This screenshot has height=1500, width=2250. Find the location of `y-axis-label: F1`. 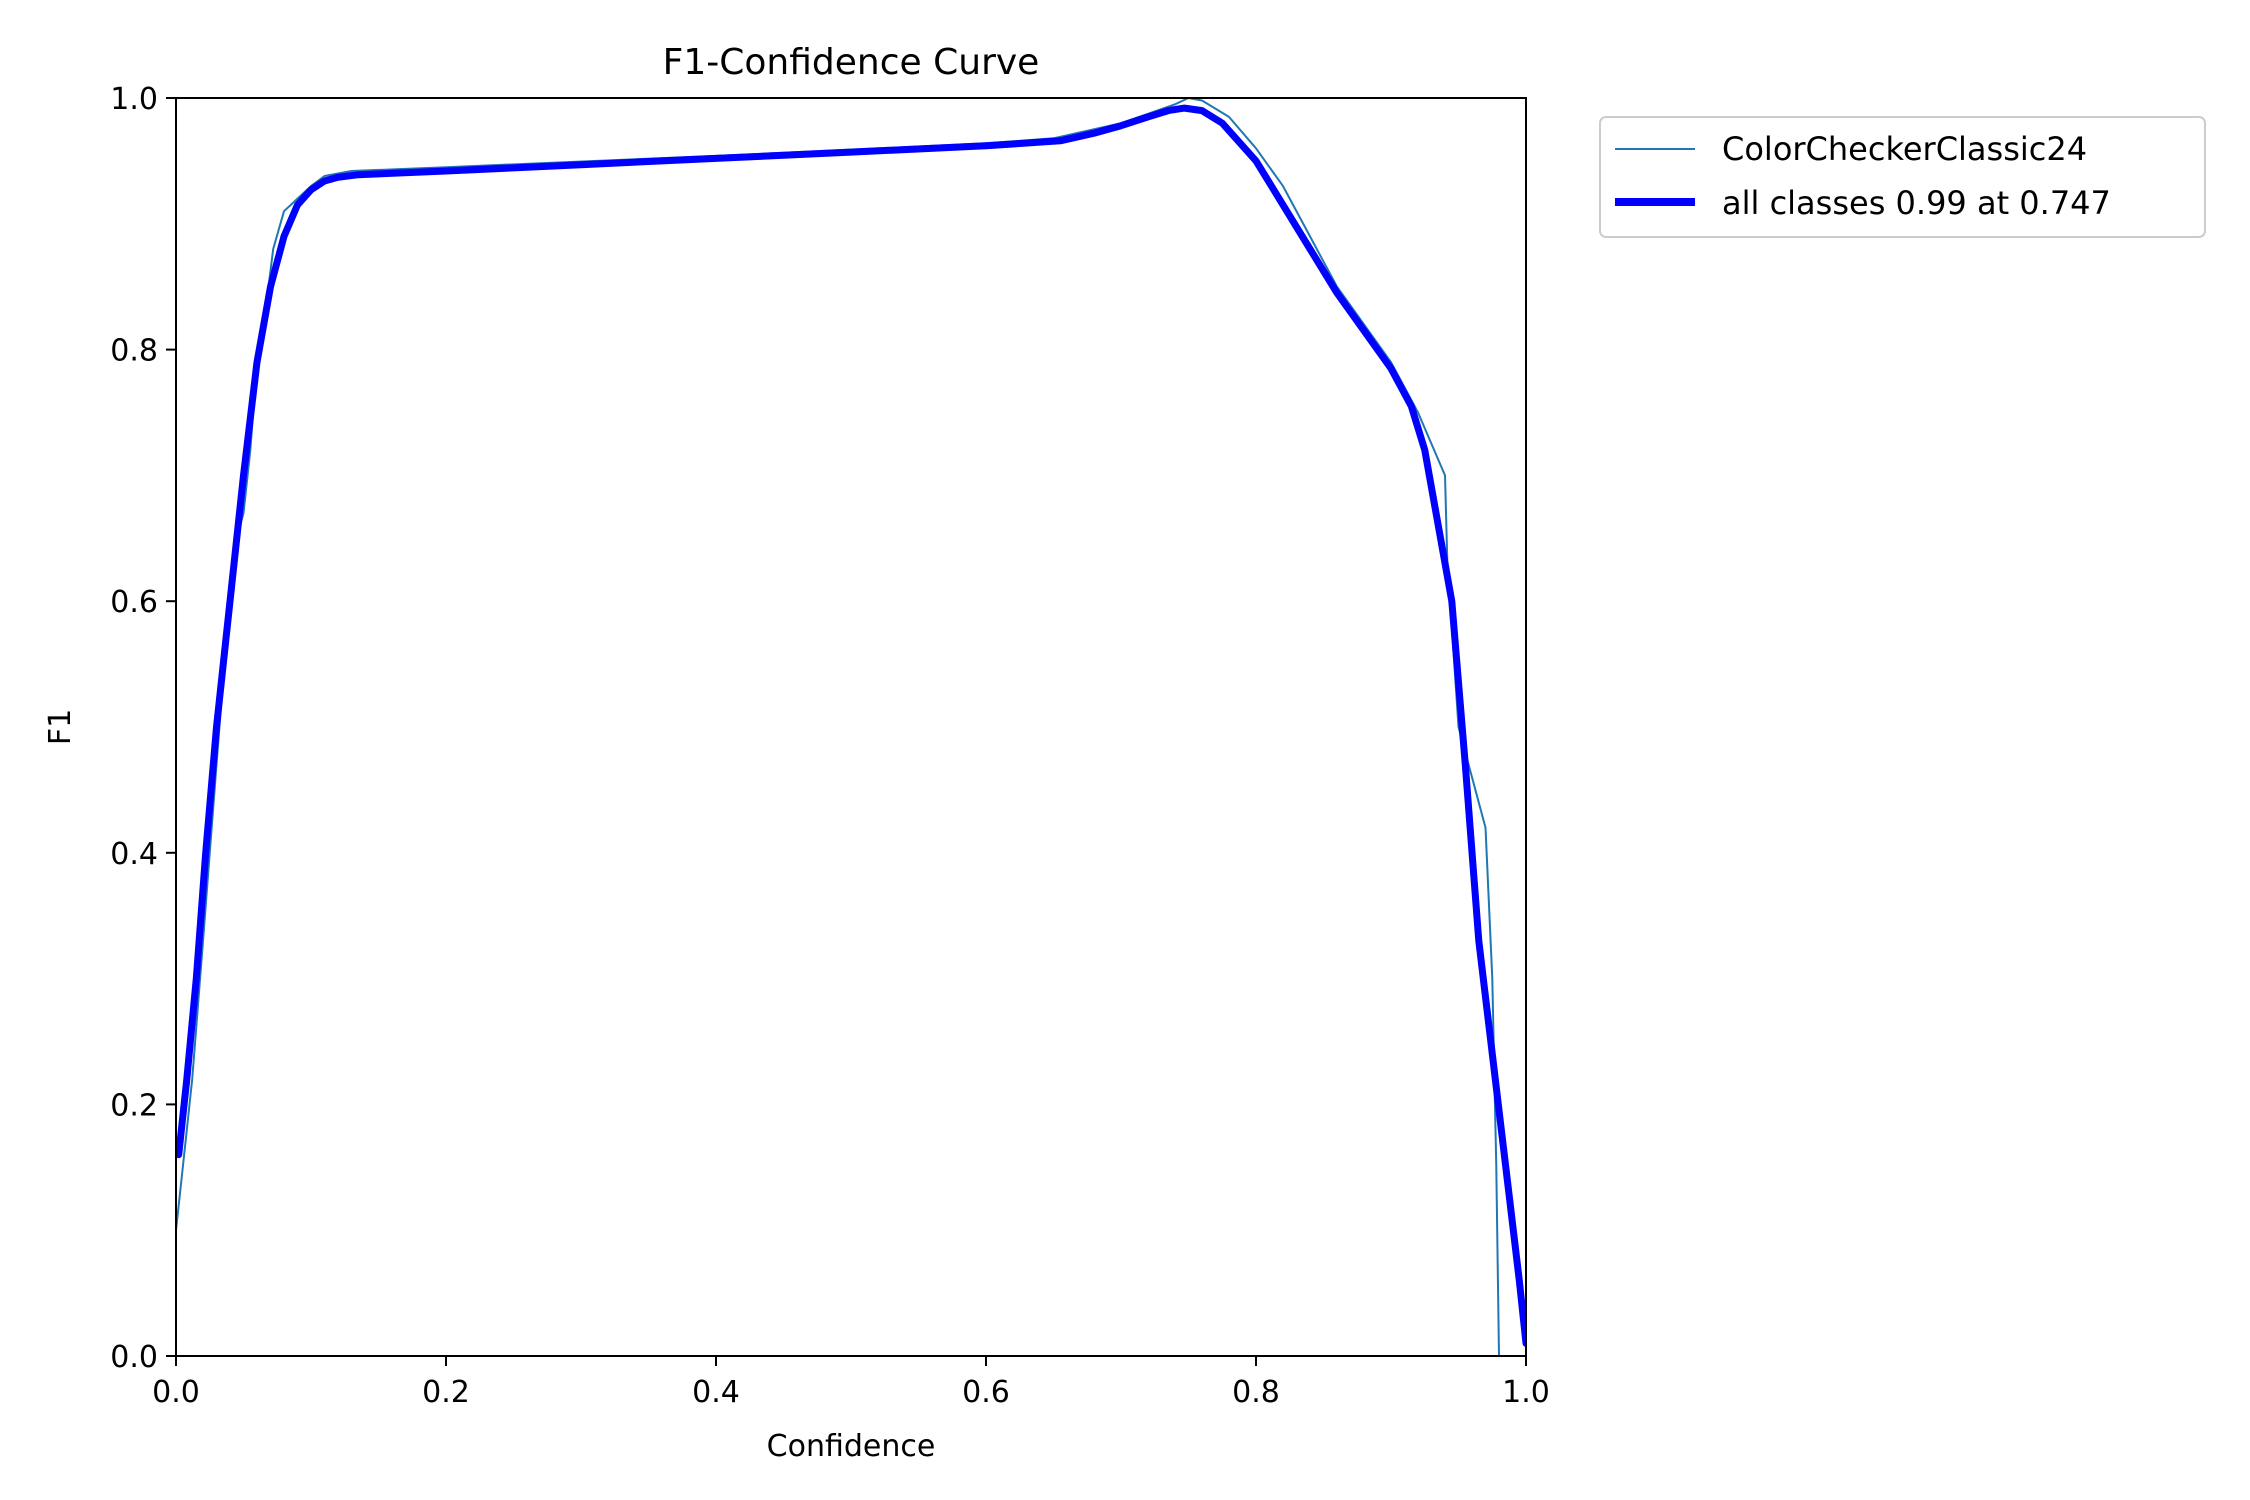

y-axis-label: F1 is located at coordinates (60, 727).